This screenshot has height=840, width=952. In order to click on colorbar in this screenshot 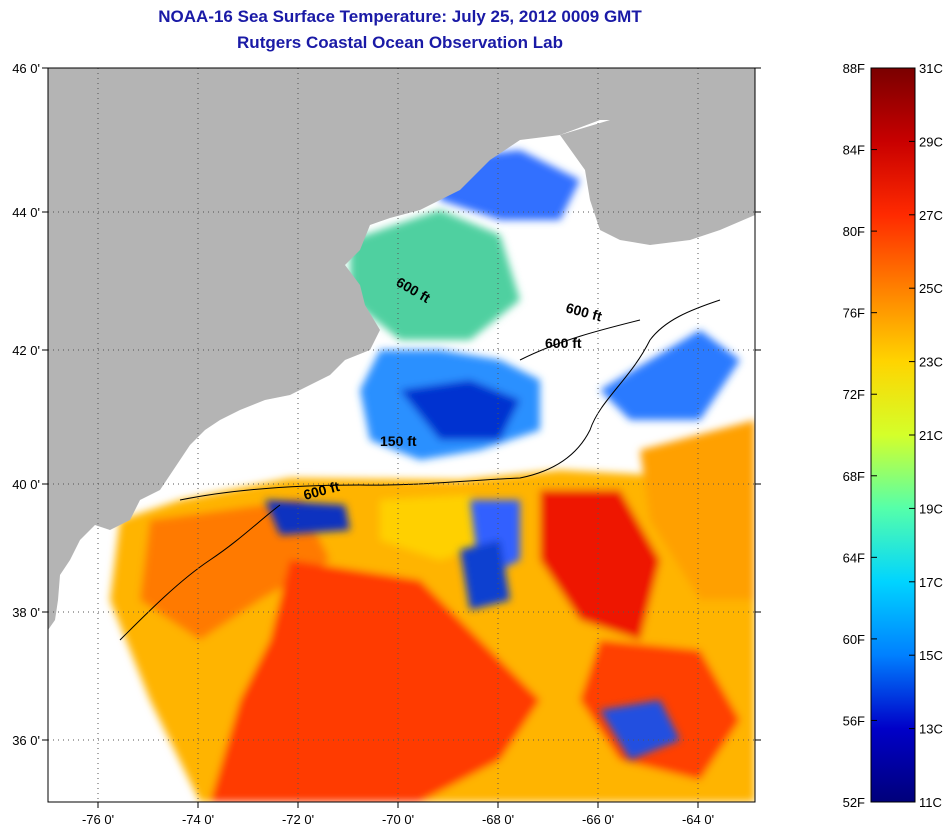, I will do `click(893, 435)`.